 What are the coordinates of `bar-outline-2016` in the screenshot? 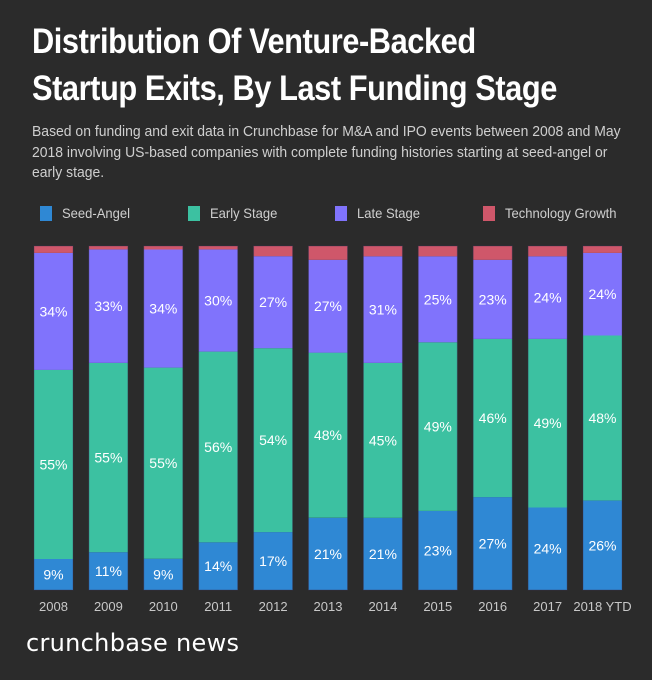 It's located at (492, 418).